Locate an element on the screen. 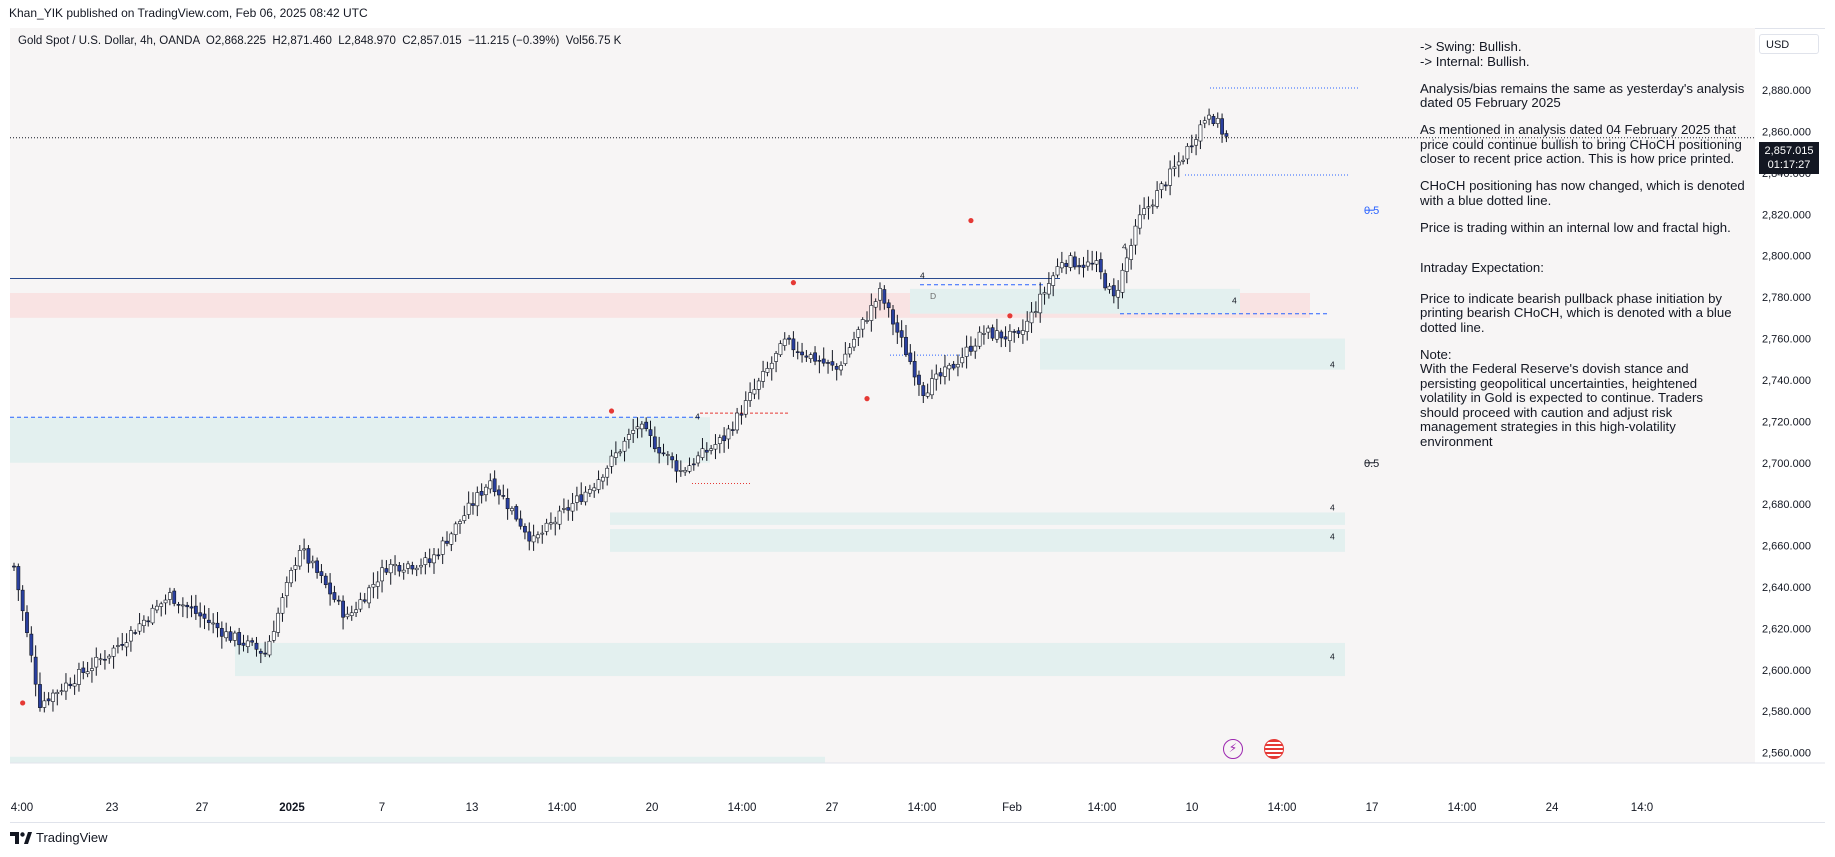  swing-point-marker is located at coordinates (23, 703).